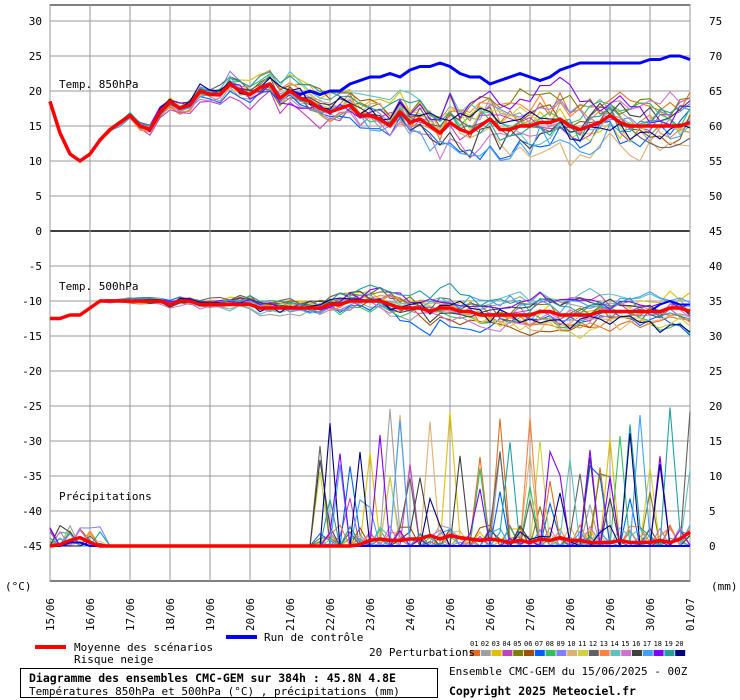 Image resolution: width=740 pixels, height=700 pixels. I want to click on y-tick-label-left: 15, so click(35, 126).